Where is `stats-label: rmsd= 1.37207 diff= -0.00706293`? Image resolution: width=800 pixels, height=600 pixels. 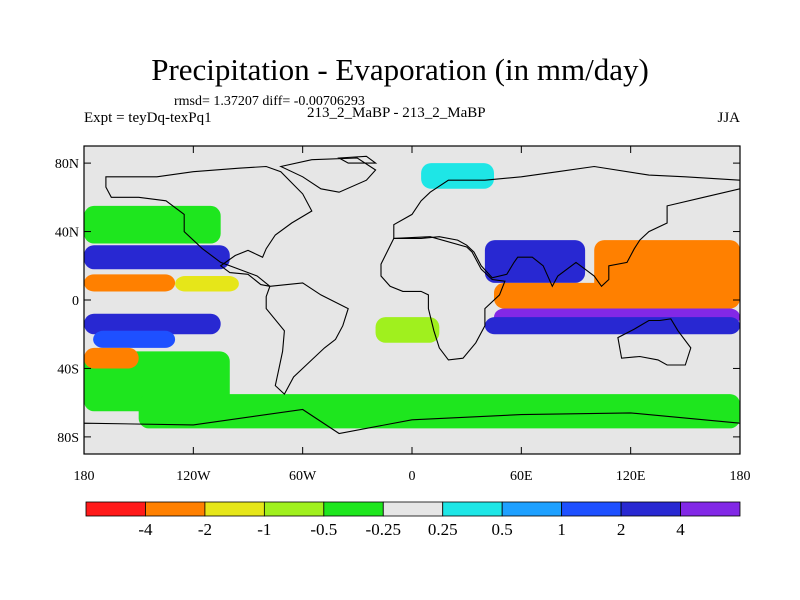
stats-label: rmsd= 1.37207 diff= -0.00706293 is located at coordinates (269, 101).